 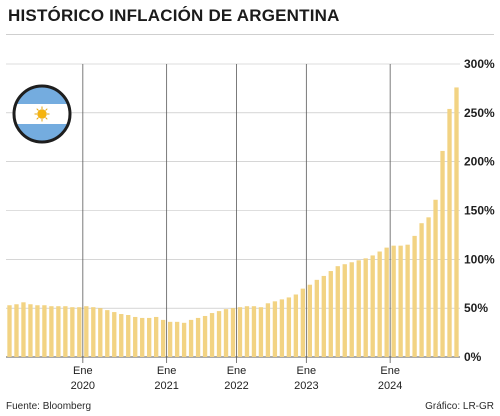 I want to click on x-axis-labels: Ene 2020 Ene 2021 Ene 2022 Ene 2023 Ene 2024, so click(x=237, y=378).